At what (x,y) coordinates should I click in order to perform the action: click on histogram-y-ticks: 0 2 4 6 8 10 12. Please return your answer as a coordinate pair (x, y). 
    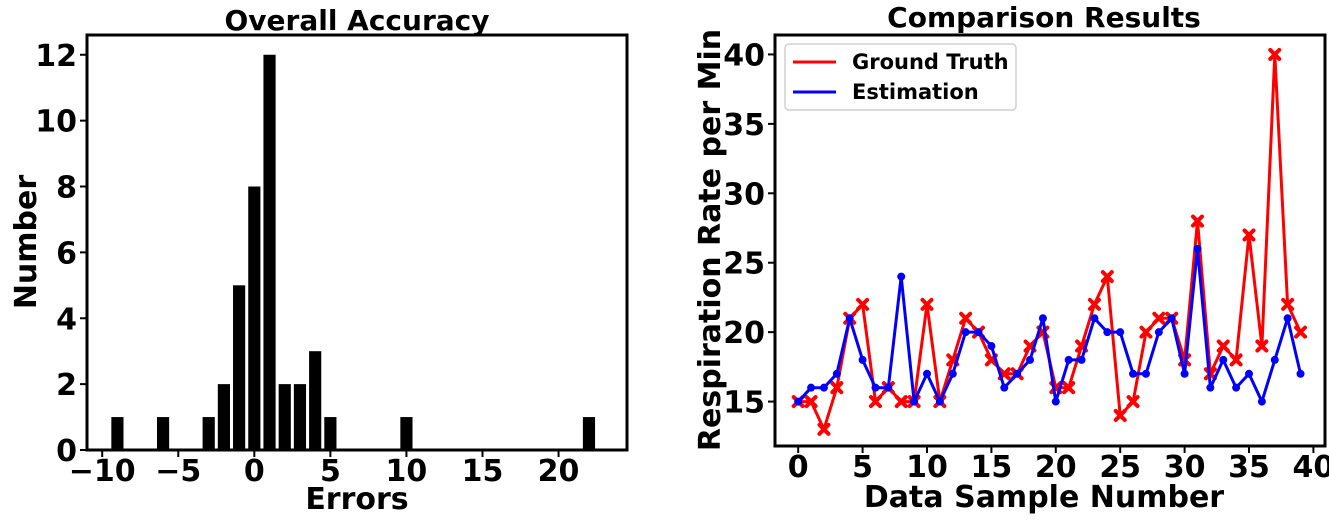
    Looking at the image, I should click on (61, 254).